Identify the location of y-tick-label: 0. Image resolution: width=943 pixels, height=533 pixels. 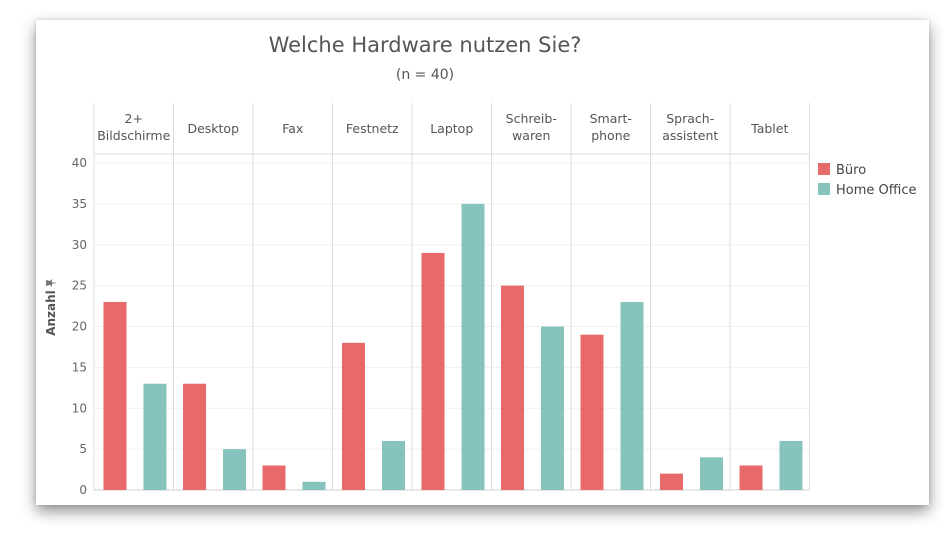
(83, 490).